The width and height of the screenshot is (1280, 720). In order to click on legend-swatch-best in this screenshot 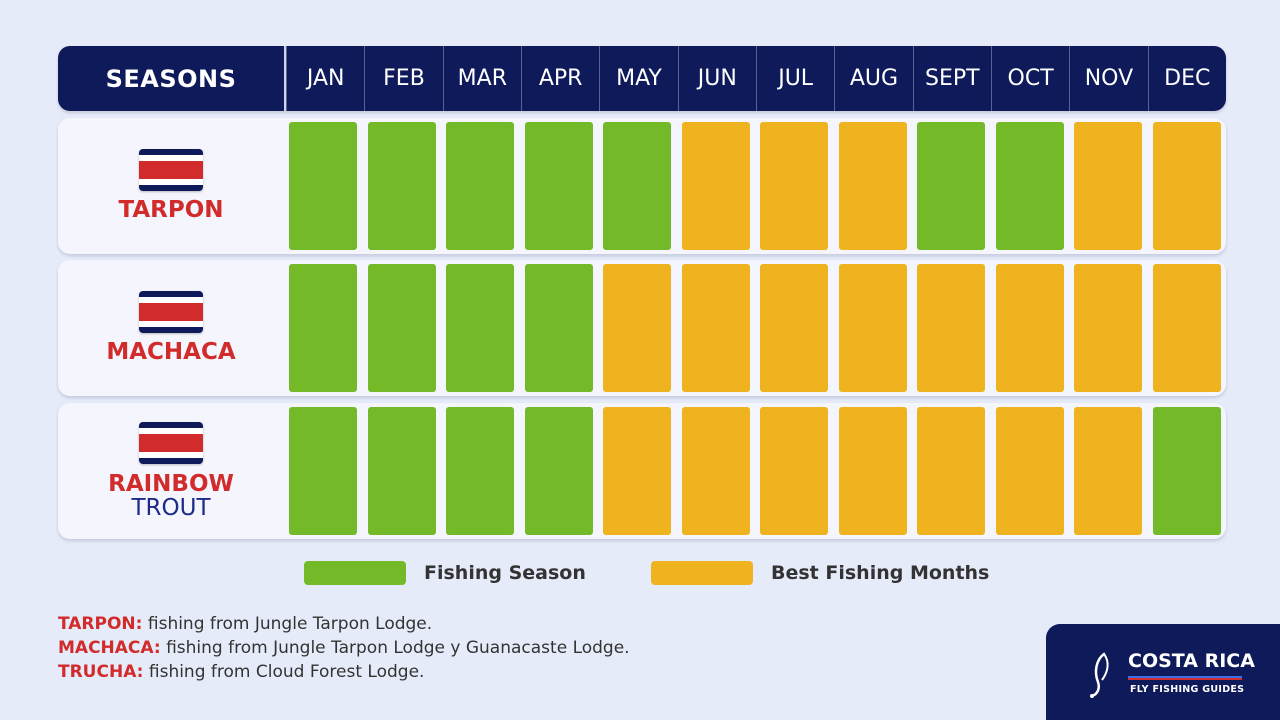, I will do `click(702, 573)`.